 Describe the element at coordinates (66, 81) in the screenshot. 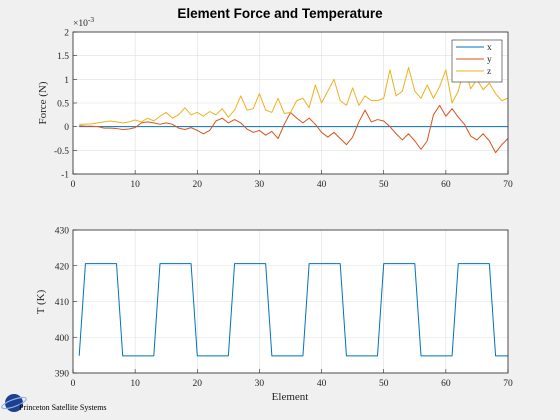

I see `y-tick-label: 1` at that location.